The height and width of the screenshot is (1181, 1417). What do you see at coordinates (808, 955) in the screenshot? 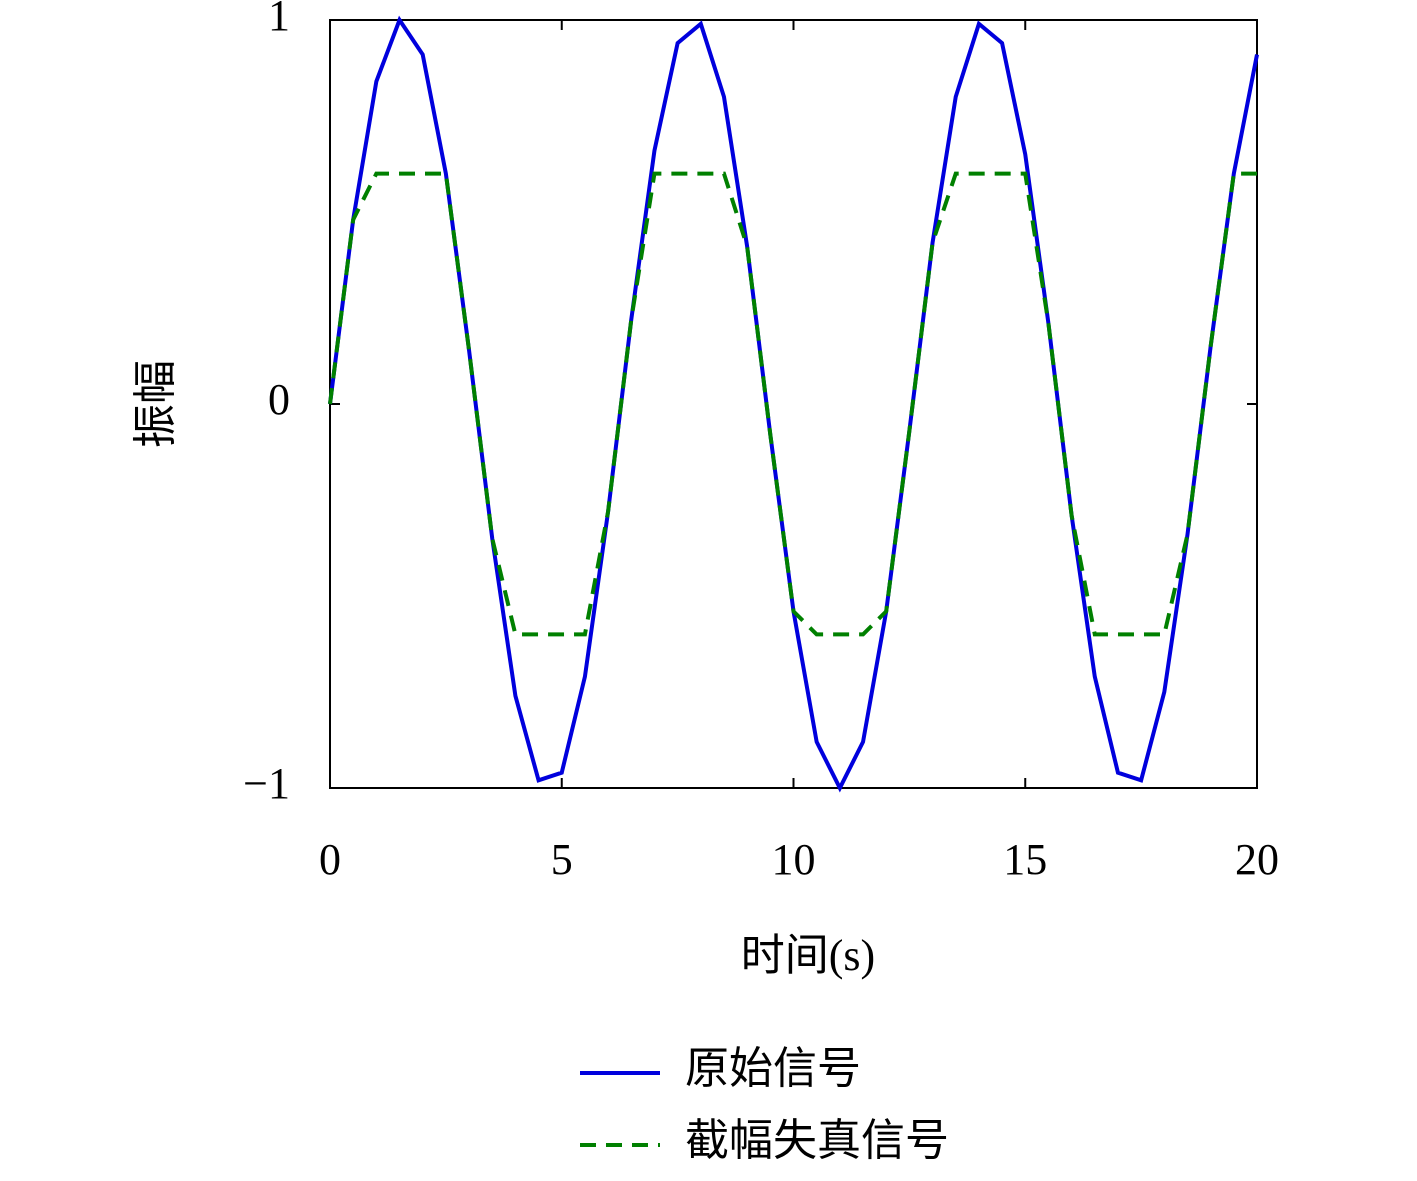
I see `x-axis-label: 时间(s)` at bounding box center [808, 955].